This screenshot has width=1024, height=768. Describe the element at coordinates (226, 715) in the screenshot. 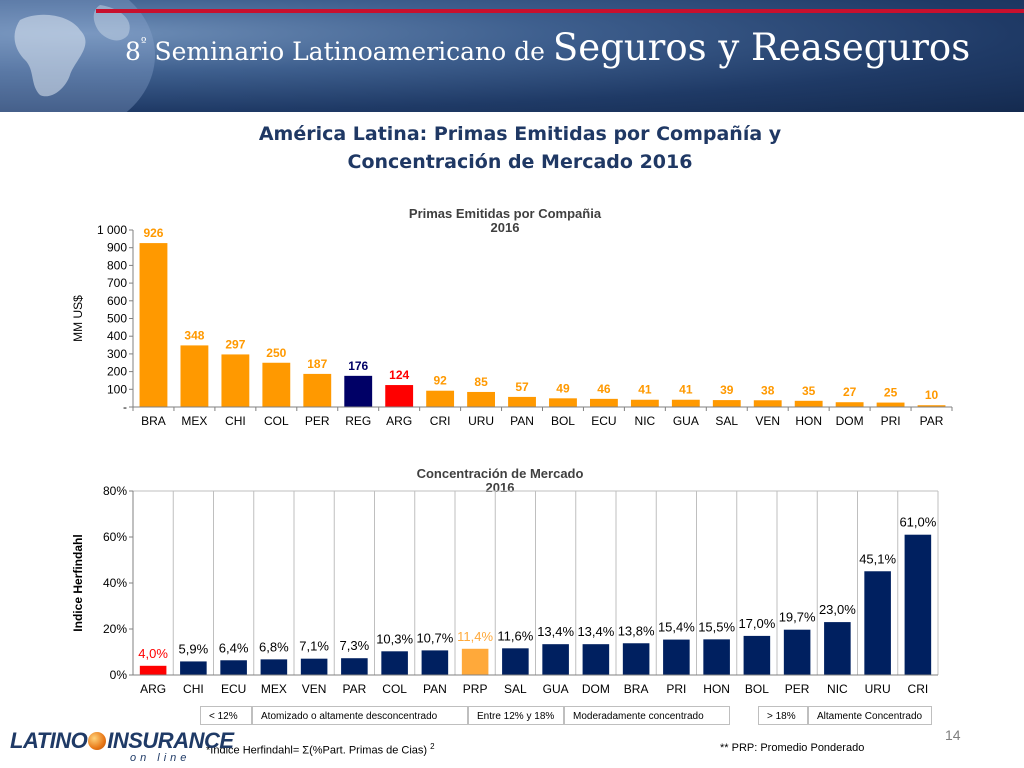

I see `legend-range-low: < 12%` at that location.